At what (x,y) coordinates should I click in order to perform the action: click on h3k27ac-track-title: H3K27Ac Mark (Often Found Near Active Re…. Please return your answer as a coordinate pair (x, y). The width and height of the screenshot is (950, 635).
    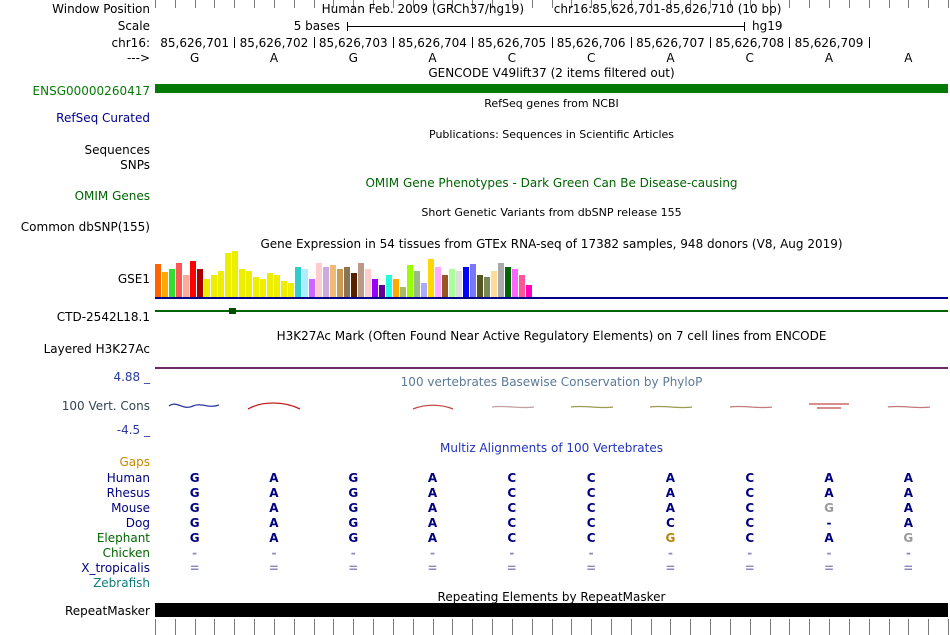
    Looking at the image, I should click on (551, 336).